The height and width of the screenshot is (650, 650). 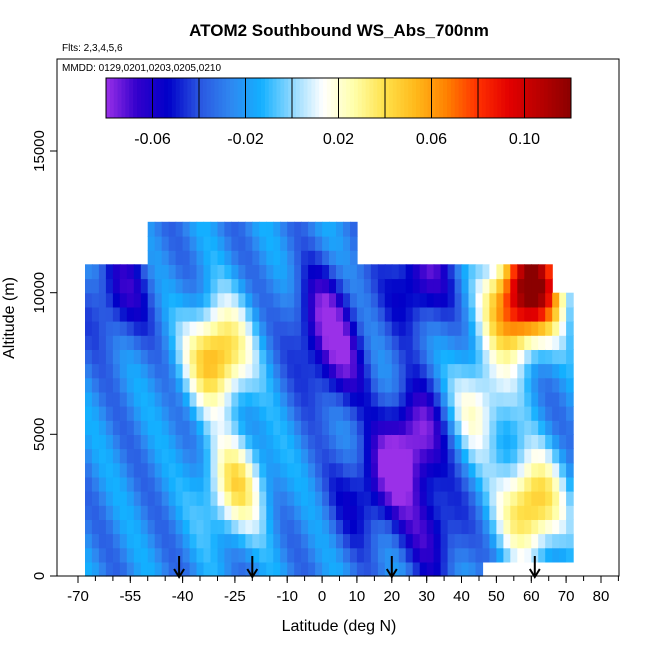 What do you see at coordinates (183, 596) in the screenshot?
I see `x-tick-label: -40` at bounding box center [183, 596].